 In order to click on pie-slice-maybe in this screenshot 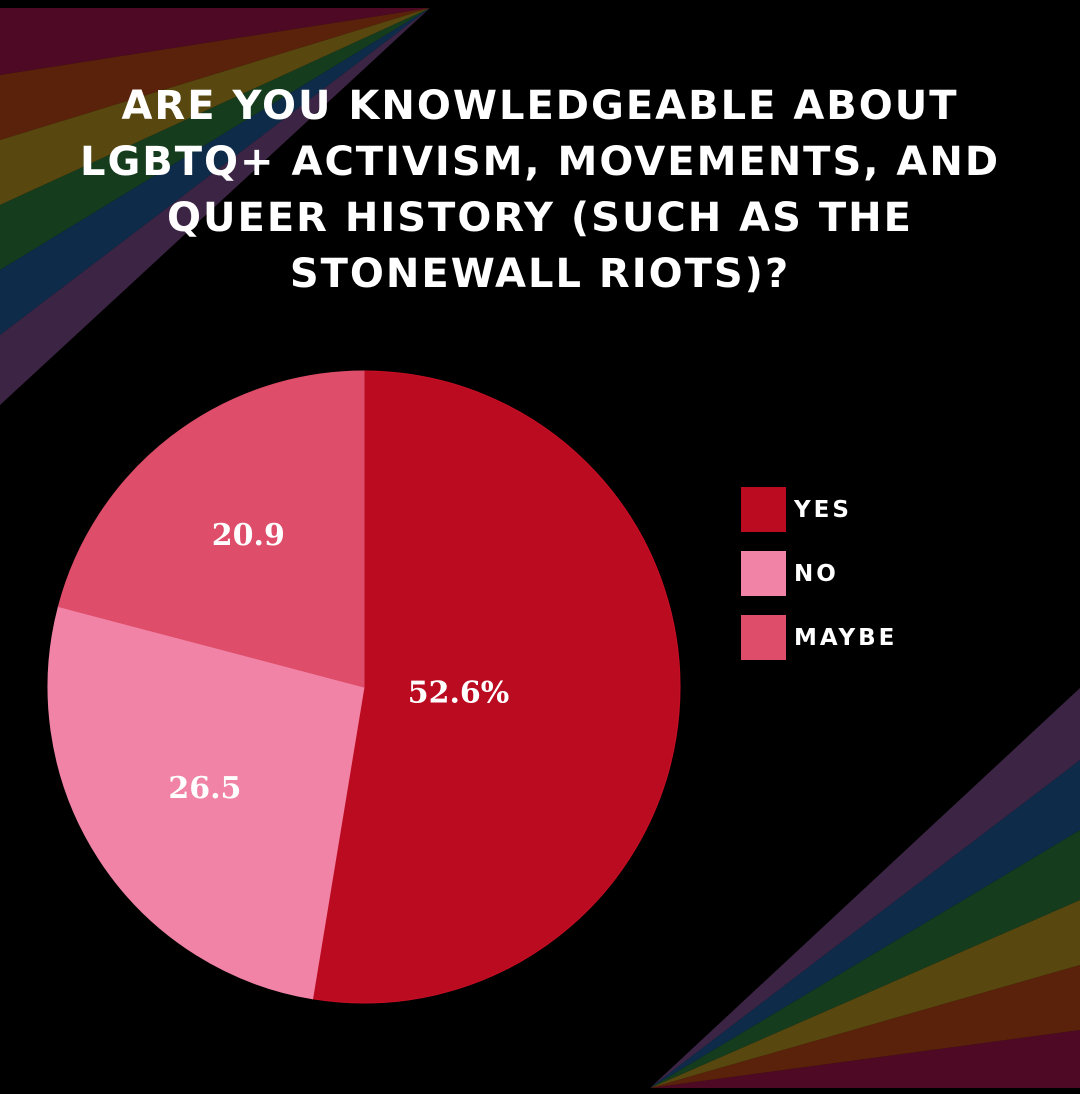, I will do `click(211, 529)`.